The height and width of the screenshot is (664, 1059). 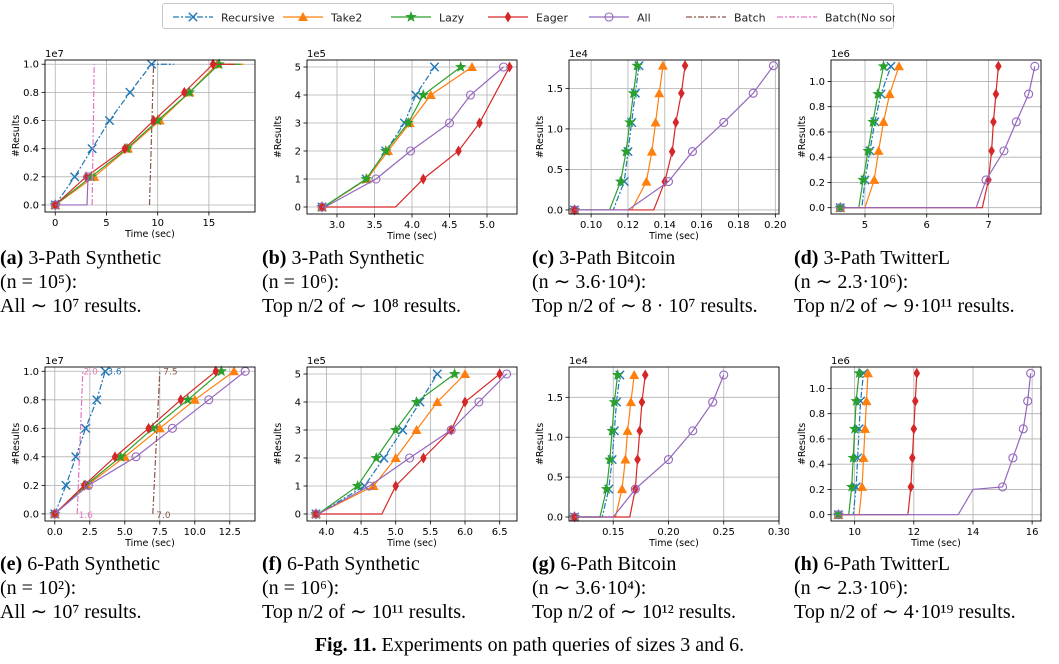 What do you see at coordinates (543, 258) in the screenshot?
I see `caption-tag: (c)` at bounding box center [543, 258].